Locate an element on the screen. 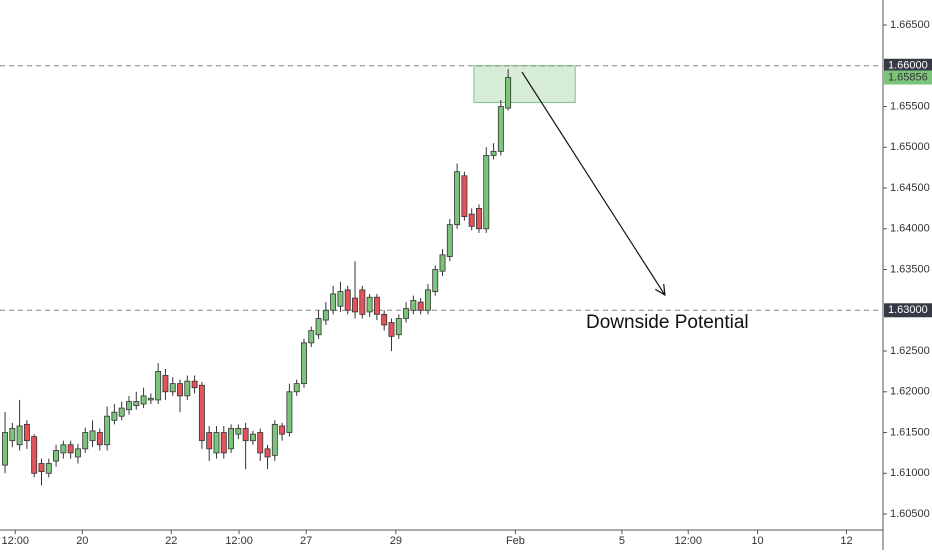 This screenshot has width=932, height=555. y-tick-label: 1.64500 is located at coordinates (910, 188).